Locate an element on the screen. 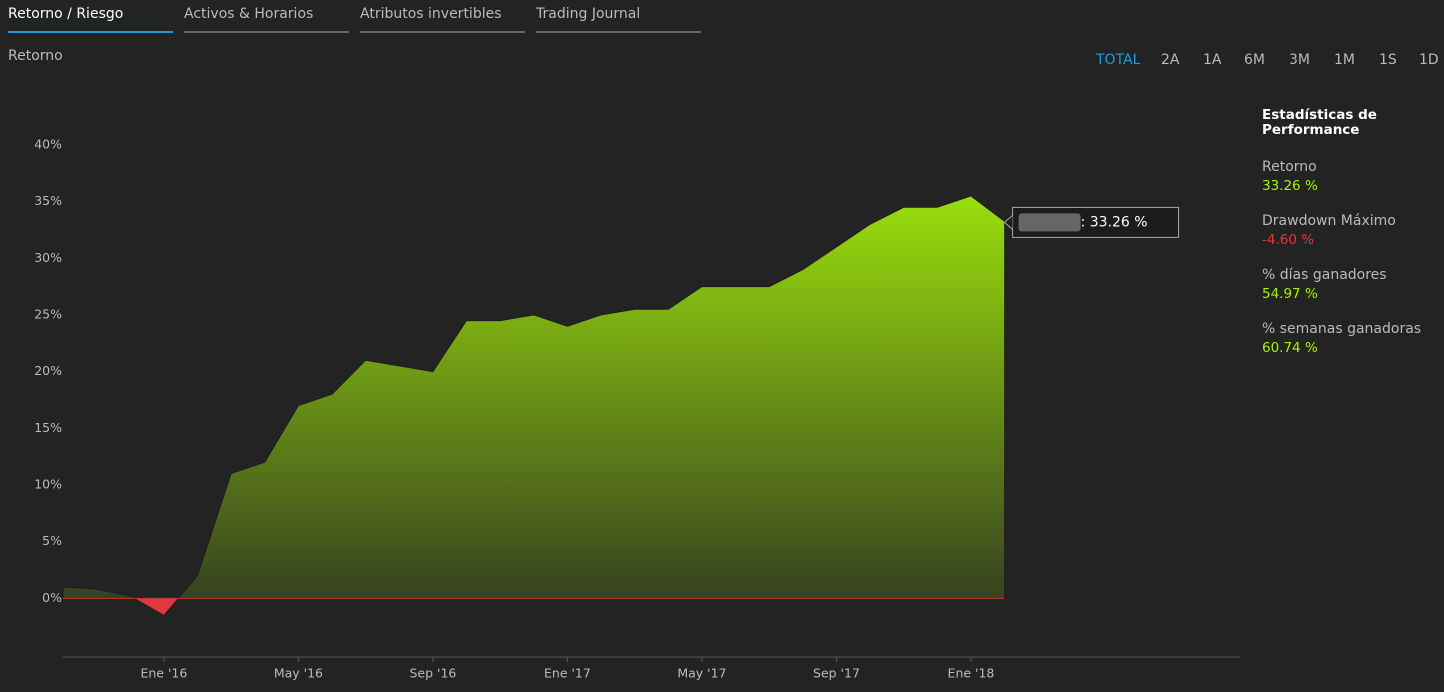 The height and width of the screenshot is (692, 1444). tab: Retorno / Riesgo is located at coordinates (90, 19).